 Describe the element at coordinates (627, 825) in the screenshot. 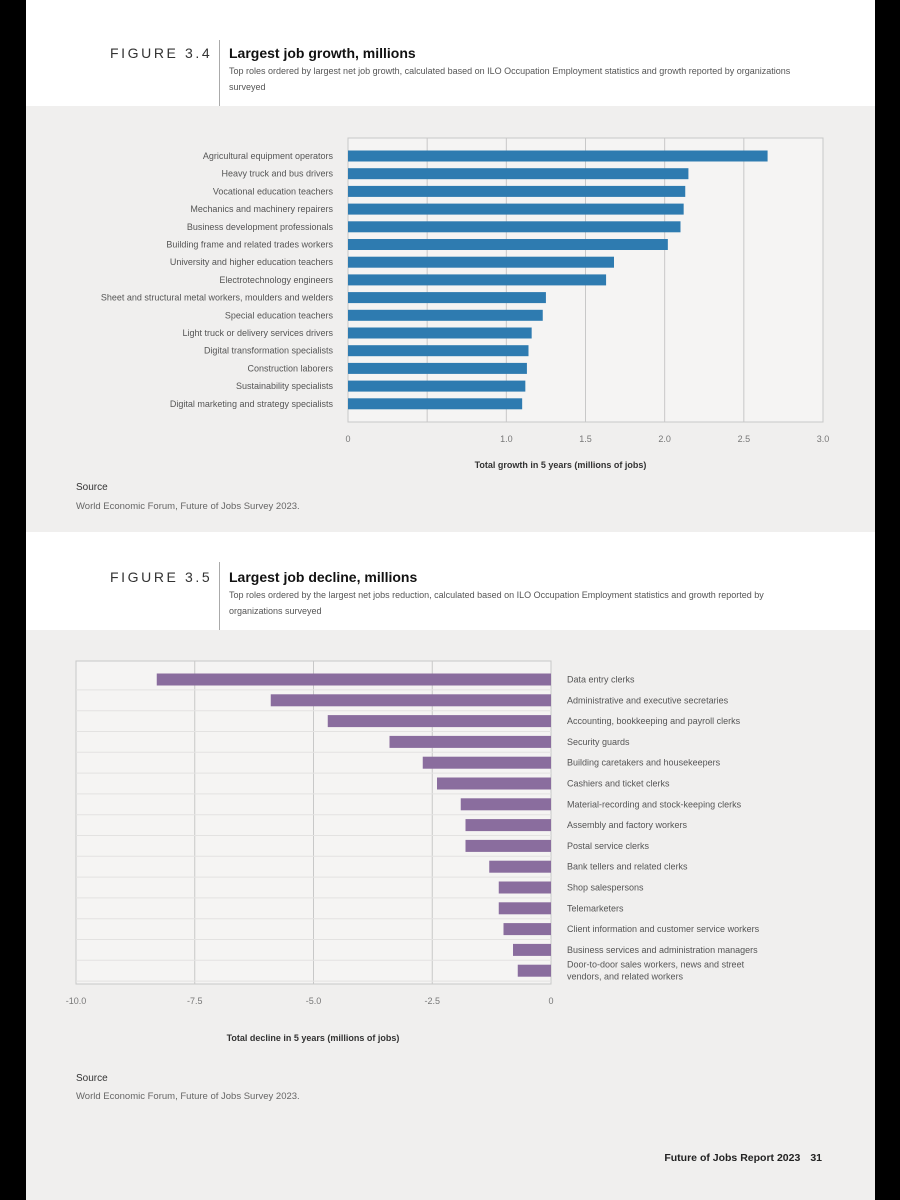

I see `category-label: Assembly and factory workers` at that location.